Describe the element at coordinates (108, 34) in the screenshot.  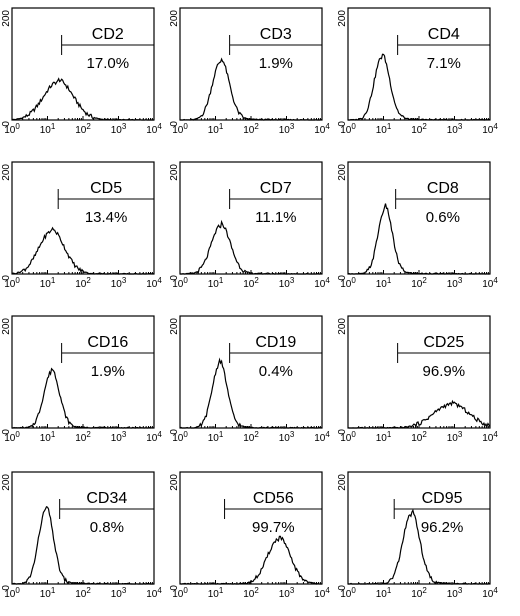
I see `marker-label: CD2` at that location.